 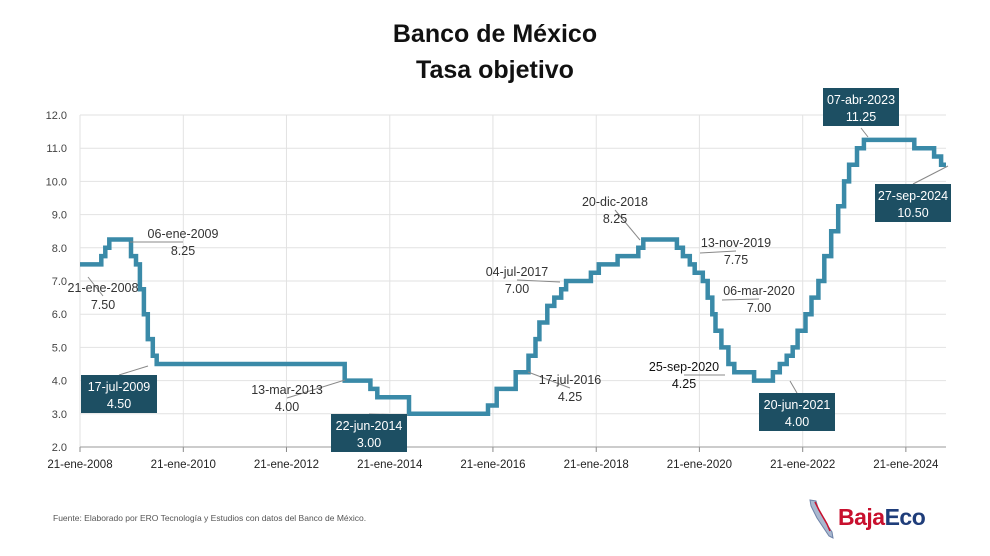 What do you see at coordinates (369, 426) in the screenshot?
I see `annotation-date: 22-jun-2014` at bounding box center [369, 426].